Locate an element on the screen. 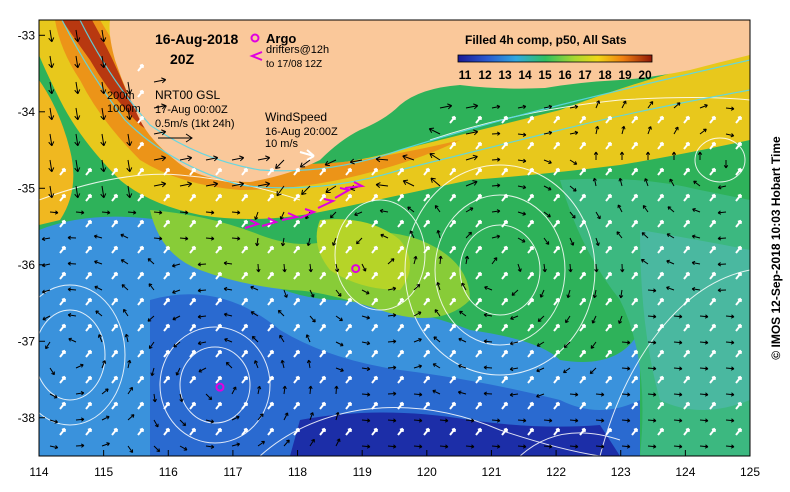  colorbar is located at coordinates (555, 58).